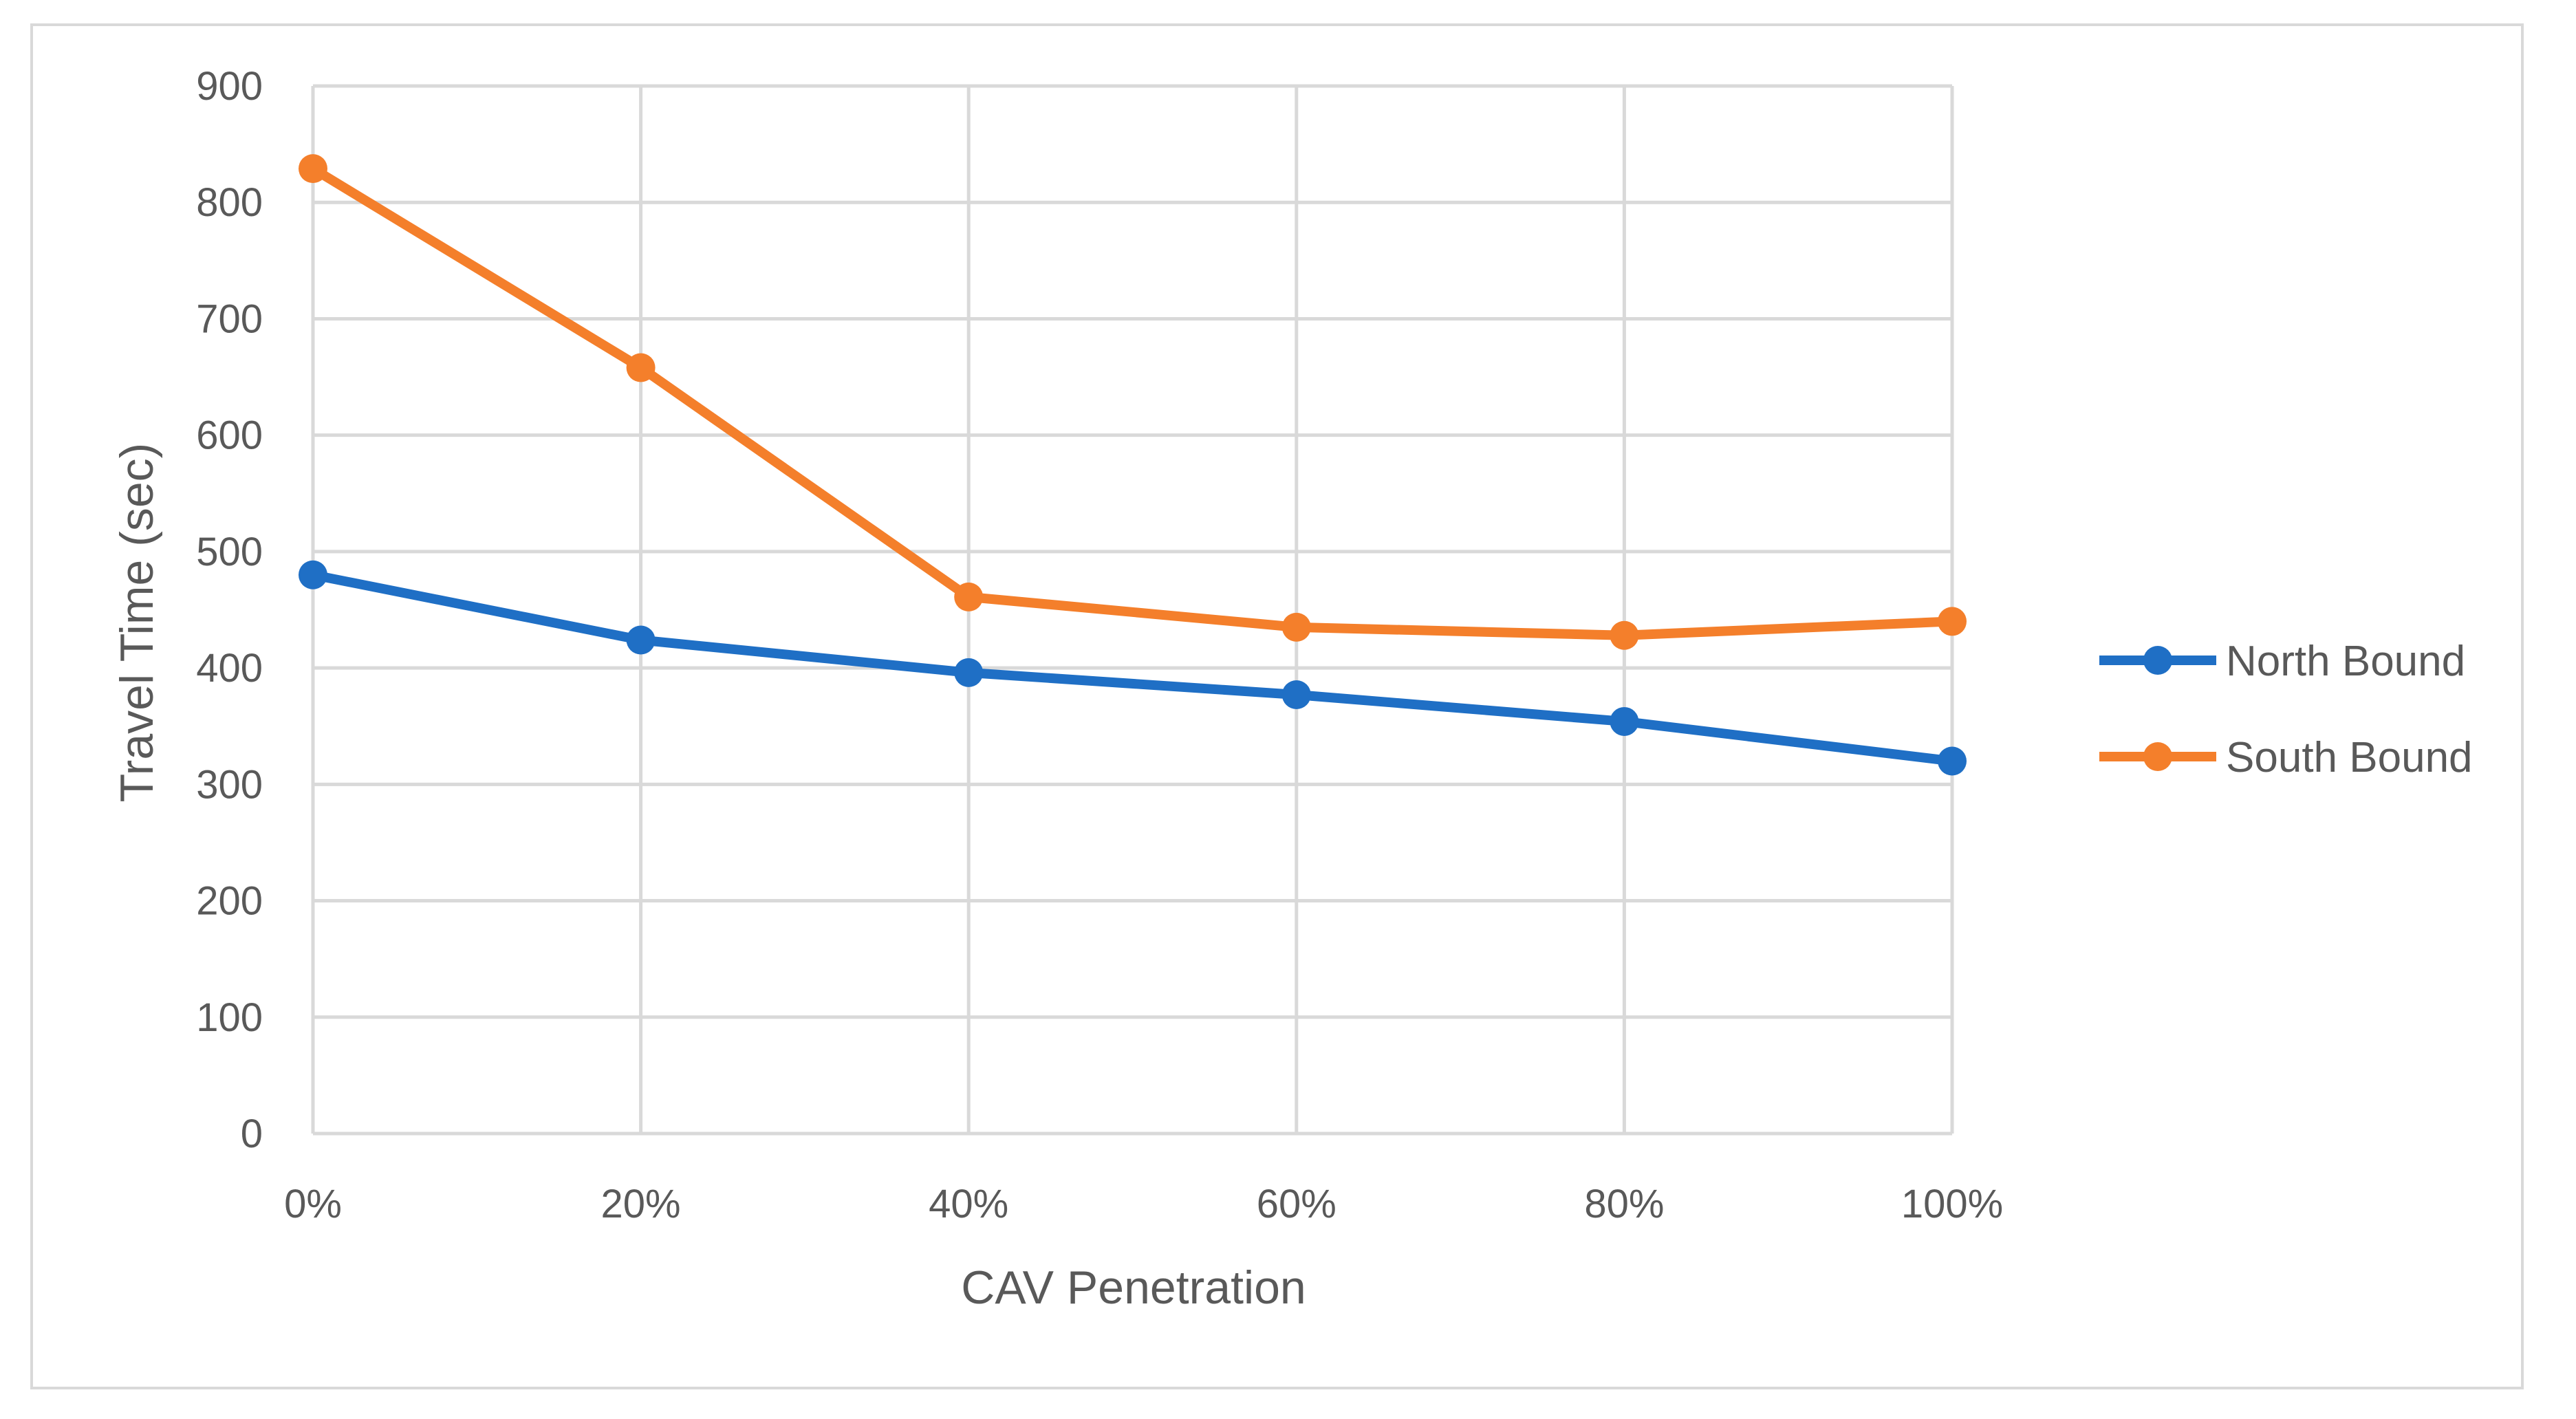 The image size is (2576, 1419). Describe the element at coordinates (229, 552) in the screenshot. I see `y-tick-label: 500` at that location.